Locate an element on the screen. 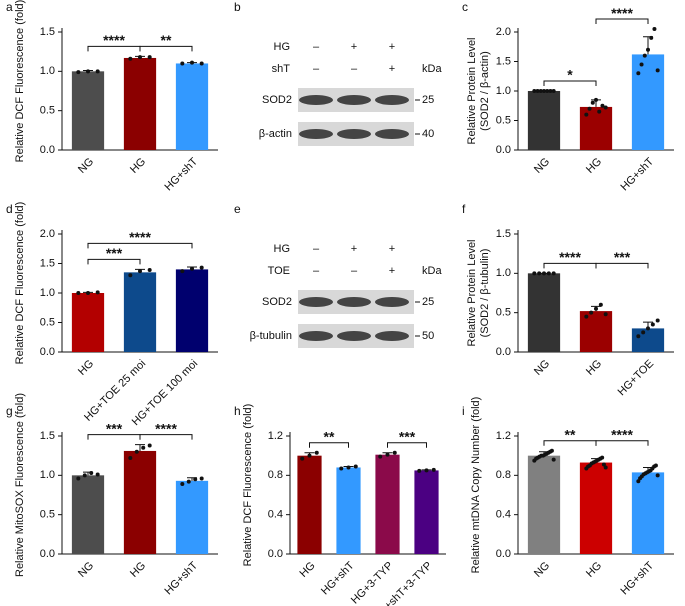 This screenshot has width=685, height=606. significance-label: ** is located at coordinates (329, 436).